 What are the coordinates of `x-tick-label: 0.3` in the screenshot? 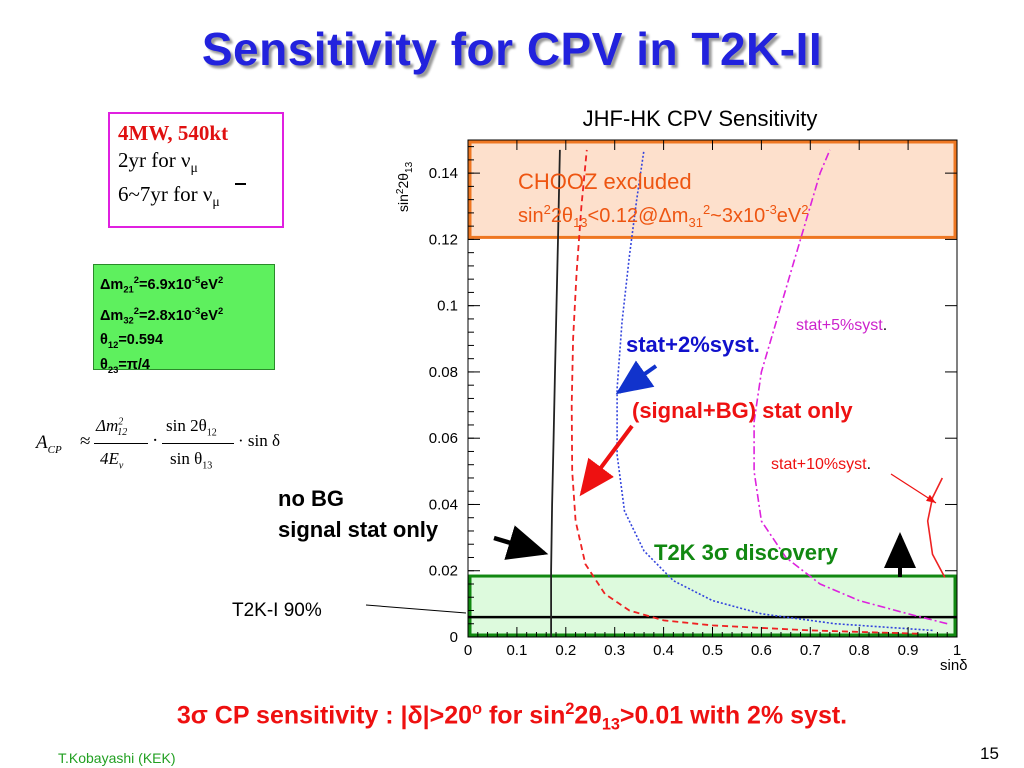 It's located at (614, 650).